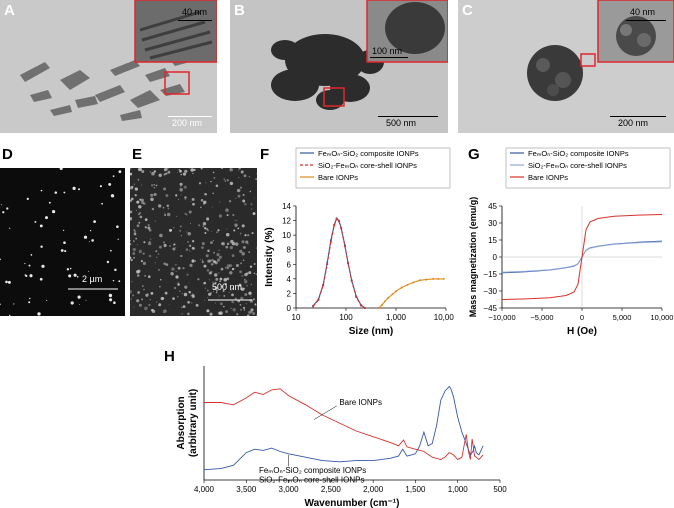 This screenshot has height=508, width=674. What do you see at coordinates (195, 12) in the screenshot?
I see `scale-label-a-inset: 40 nm` at bounding box center [195, 12].